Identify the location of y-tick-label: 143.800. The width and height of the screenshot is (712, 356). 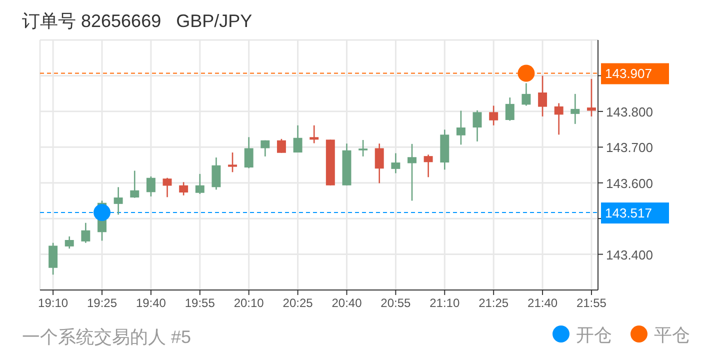
(629, 112).